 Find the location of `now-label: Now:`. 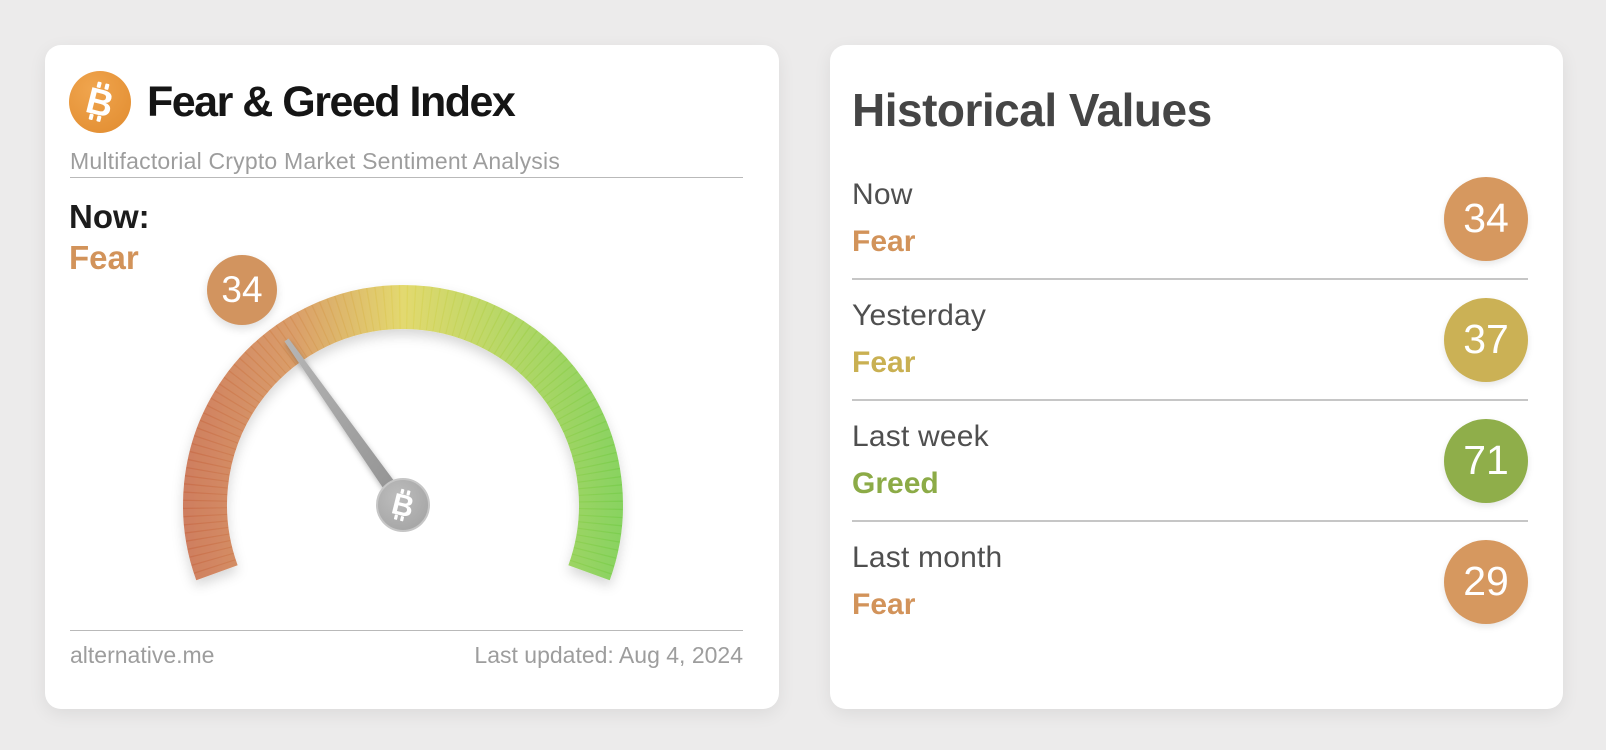

now-label: Now: is located at coordinates (109, 216).